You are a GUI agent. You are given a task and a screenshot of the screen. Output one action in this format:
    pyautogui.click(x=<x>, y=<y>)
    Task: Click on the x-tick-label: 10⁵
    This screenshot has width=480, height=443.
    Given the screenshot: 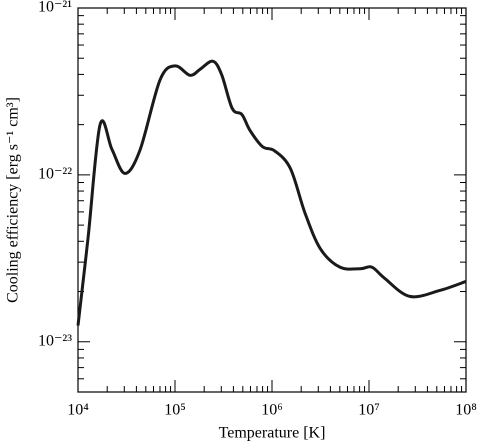 What is the action you would take?
    pyautogui.click(x=175, y=410)
    